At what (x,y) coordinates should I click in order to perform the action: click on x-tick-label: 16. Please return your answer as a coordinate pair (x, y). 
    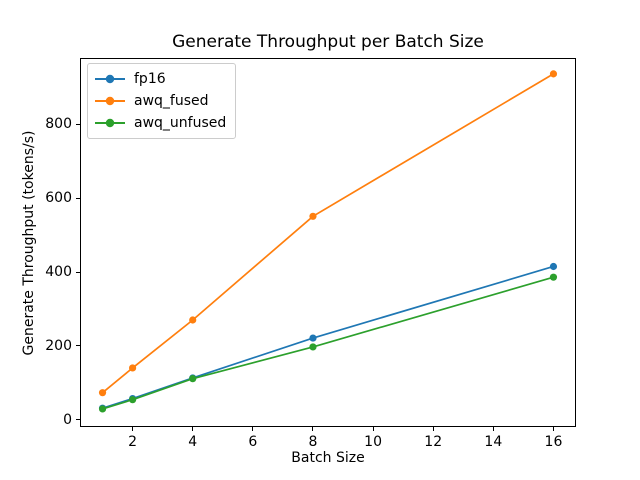
    Looking at the image, I should click on (553, 442).